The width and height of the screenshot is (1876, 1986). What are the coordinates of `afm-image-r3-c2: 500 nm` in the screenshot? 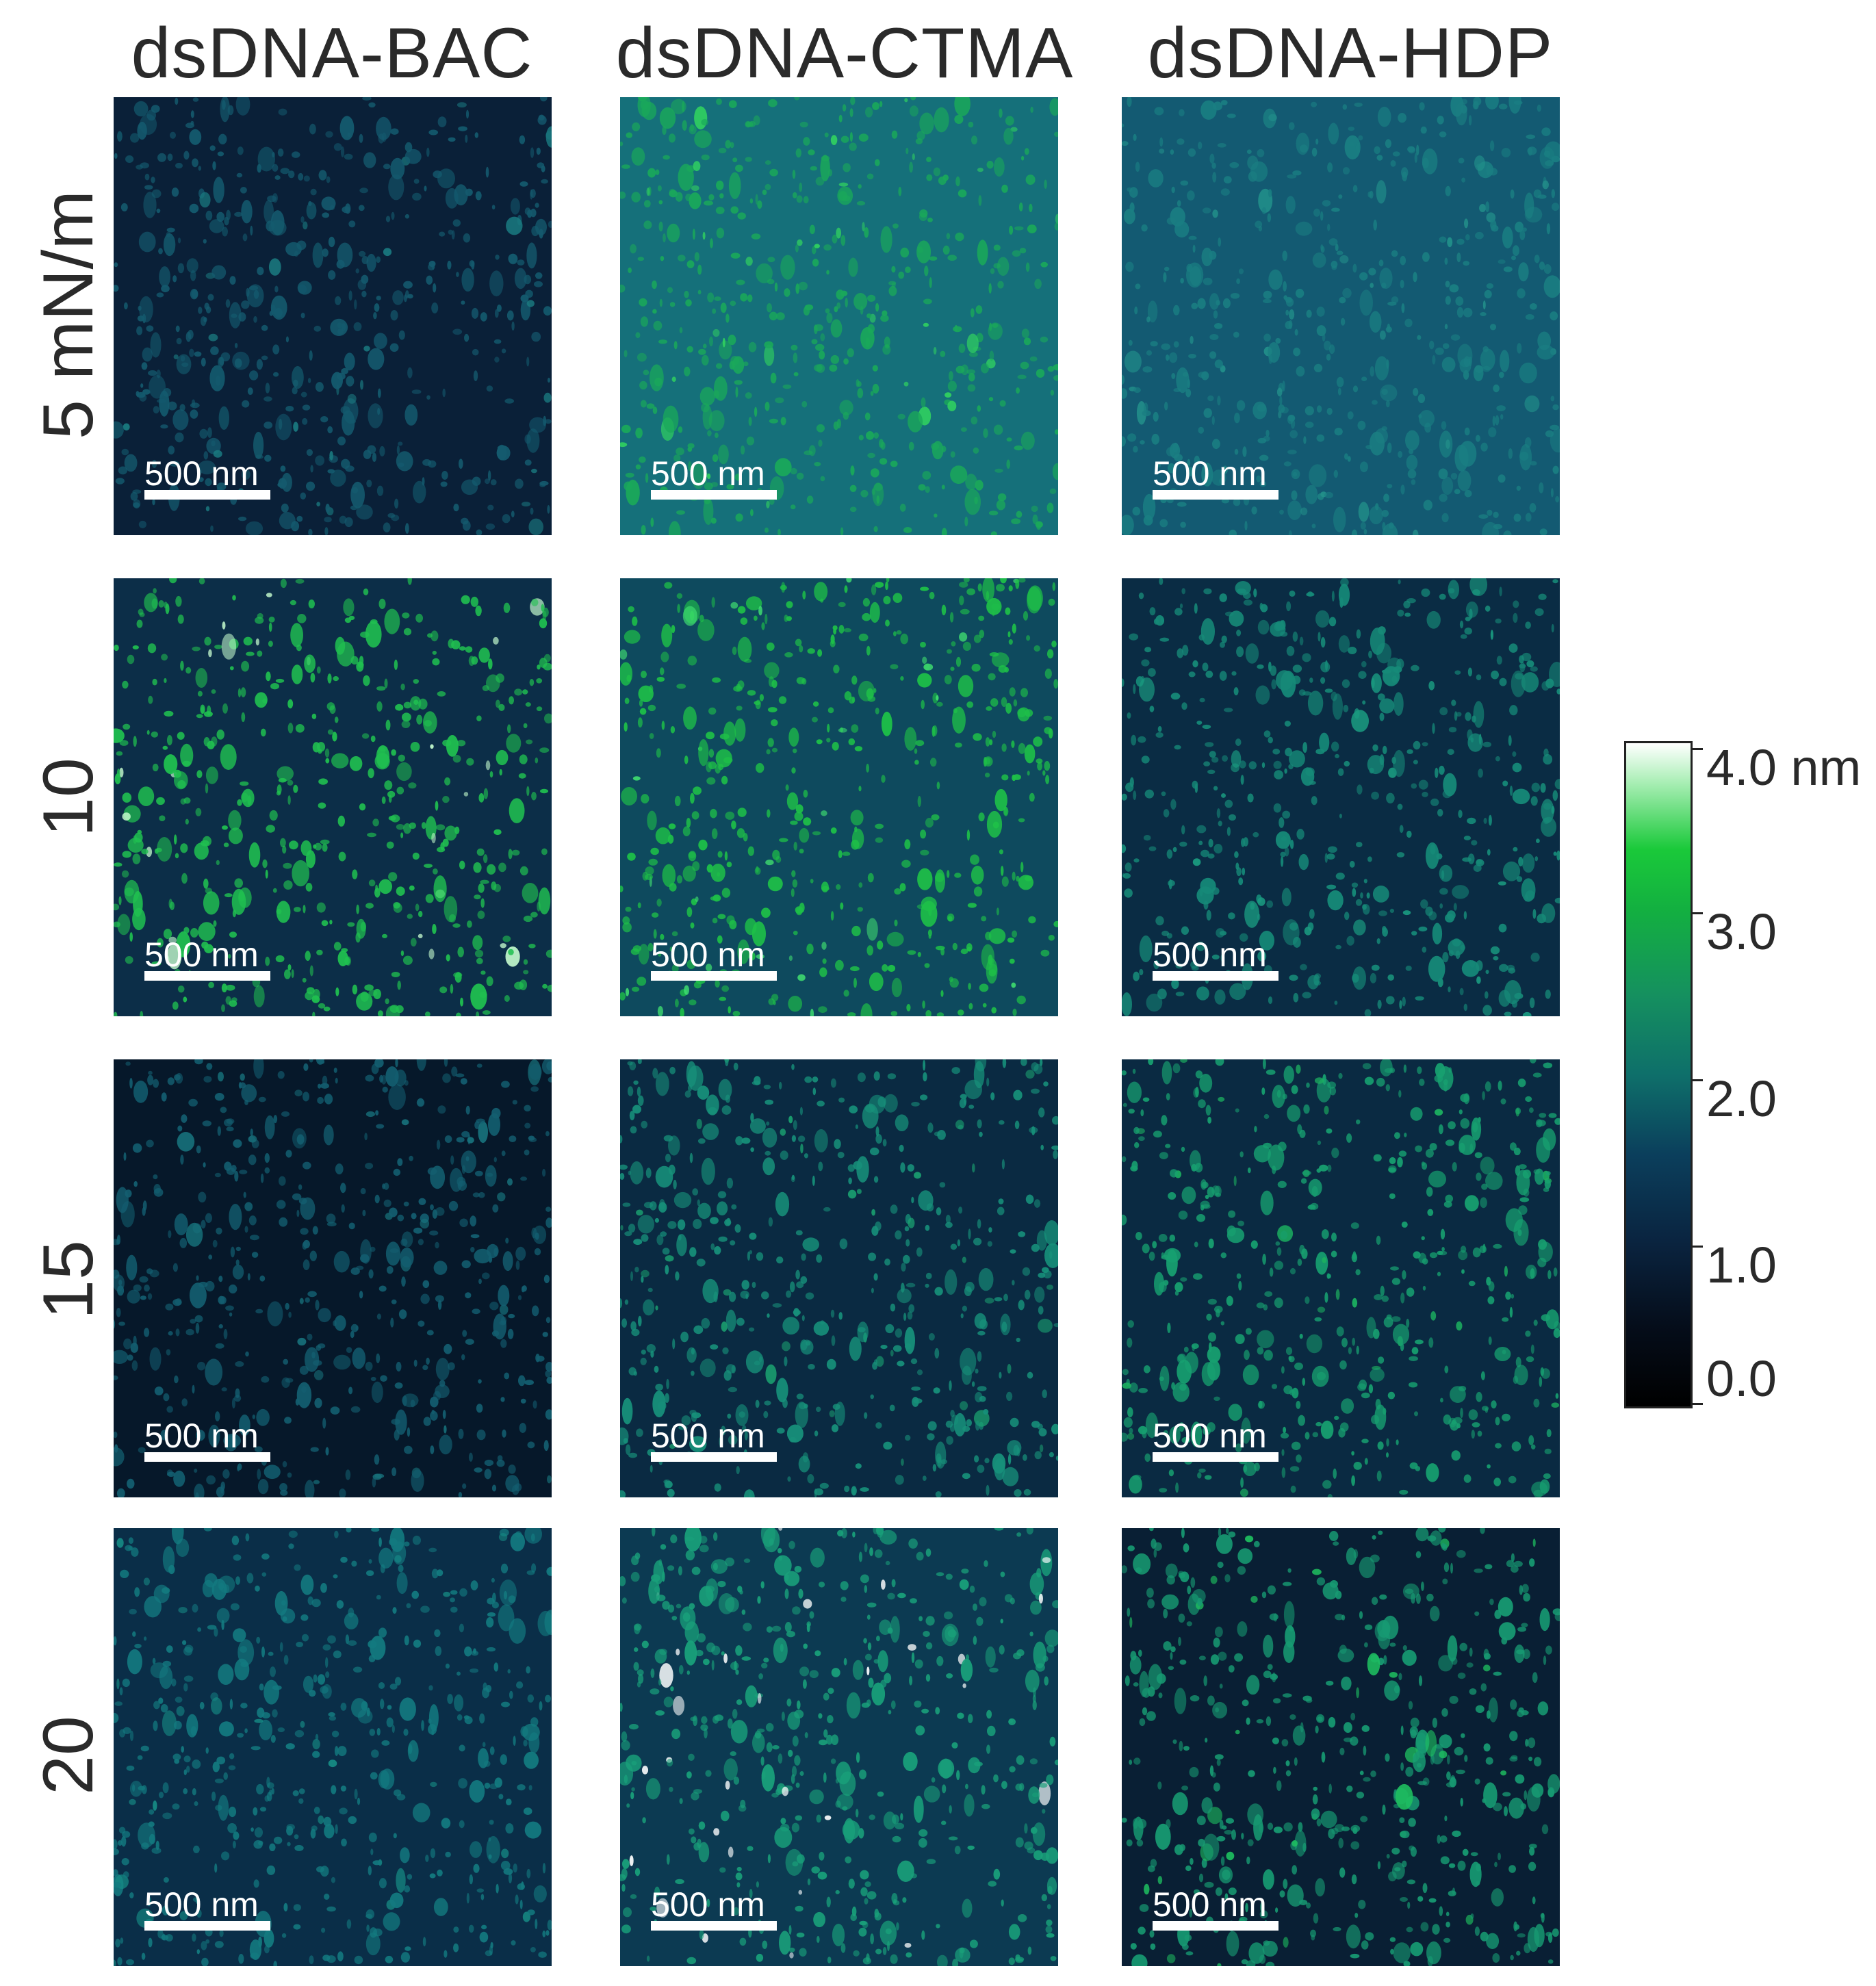 It's located at (1341, 1747).